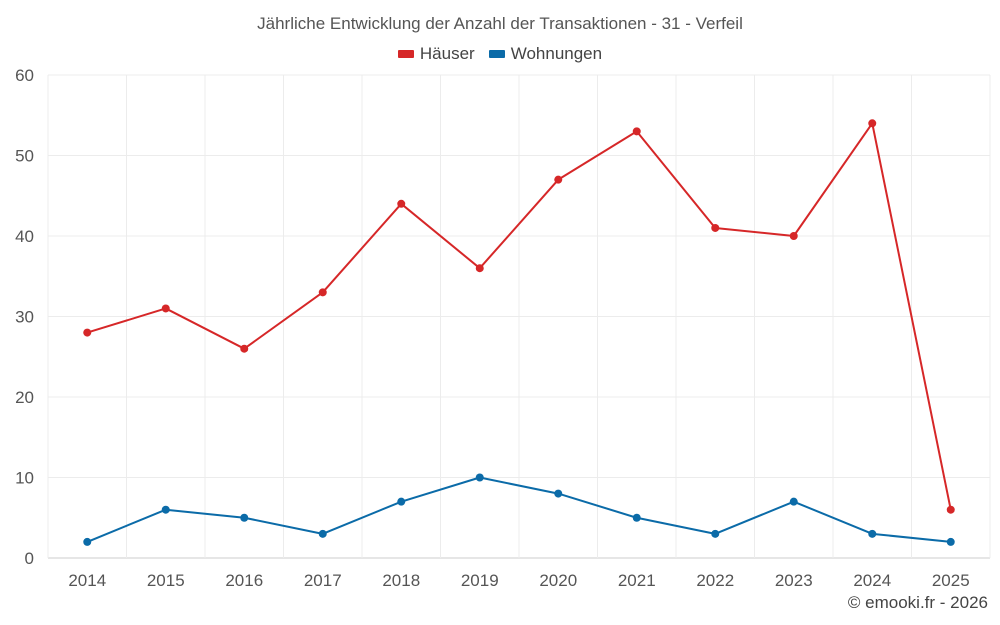 Image resolution: width=1000 pixels, height=625 pixels. I want to click on x-tick-label-2025: 2025, so click(951, 580).